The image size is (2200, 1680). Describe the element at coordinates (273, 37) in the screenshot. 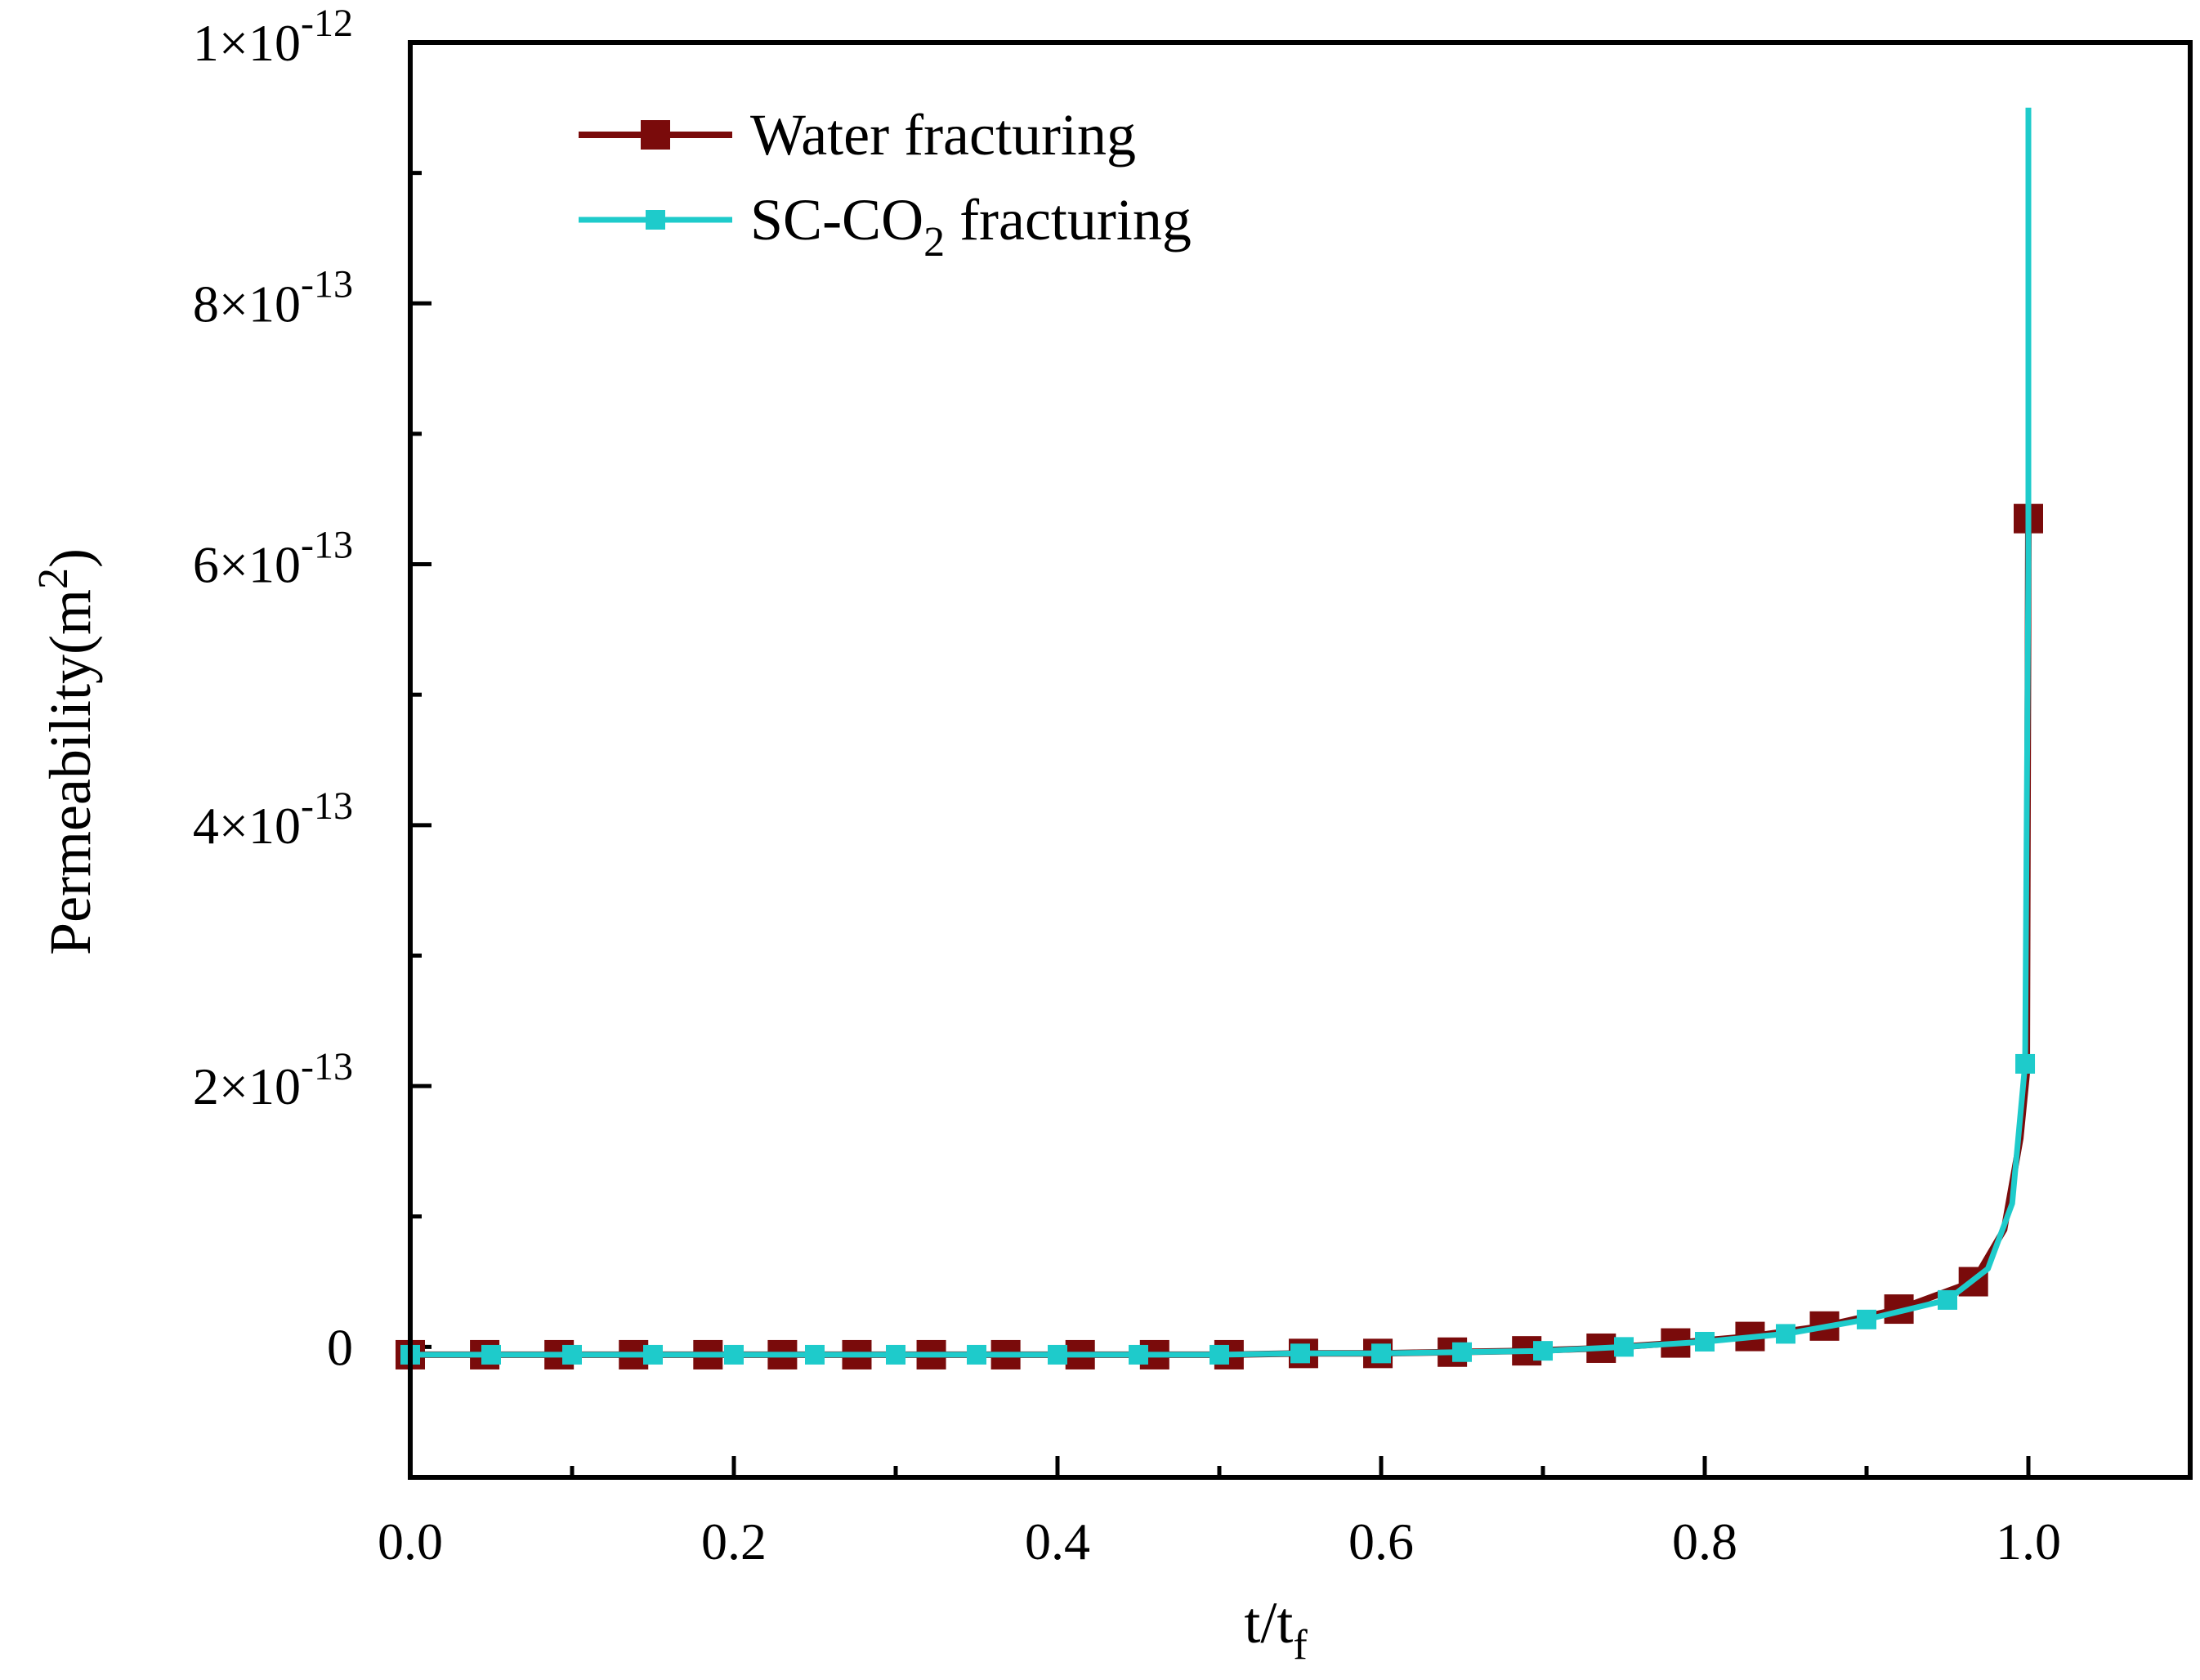

I see `y-tick-label: 1×10⁻¹²` at that location.